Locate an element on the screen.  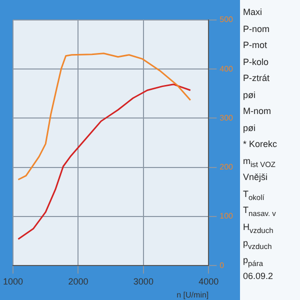
text: Maxi is located at coordinates (253, 12).